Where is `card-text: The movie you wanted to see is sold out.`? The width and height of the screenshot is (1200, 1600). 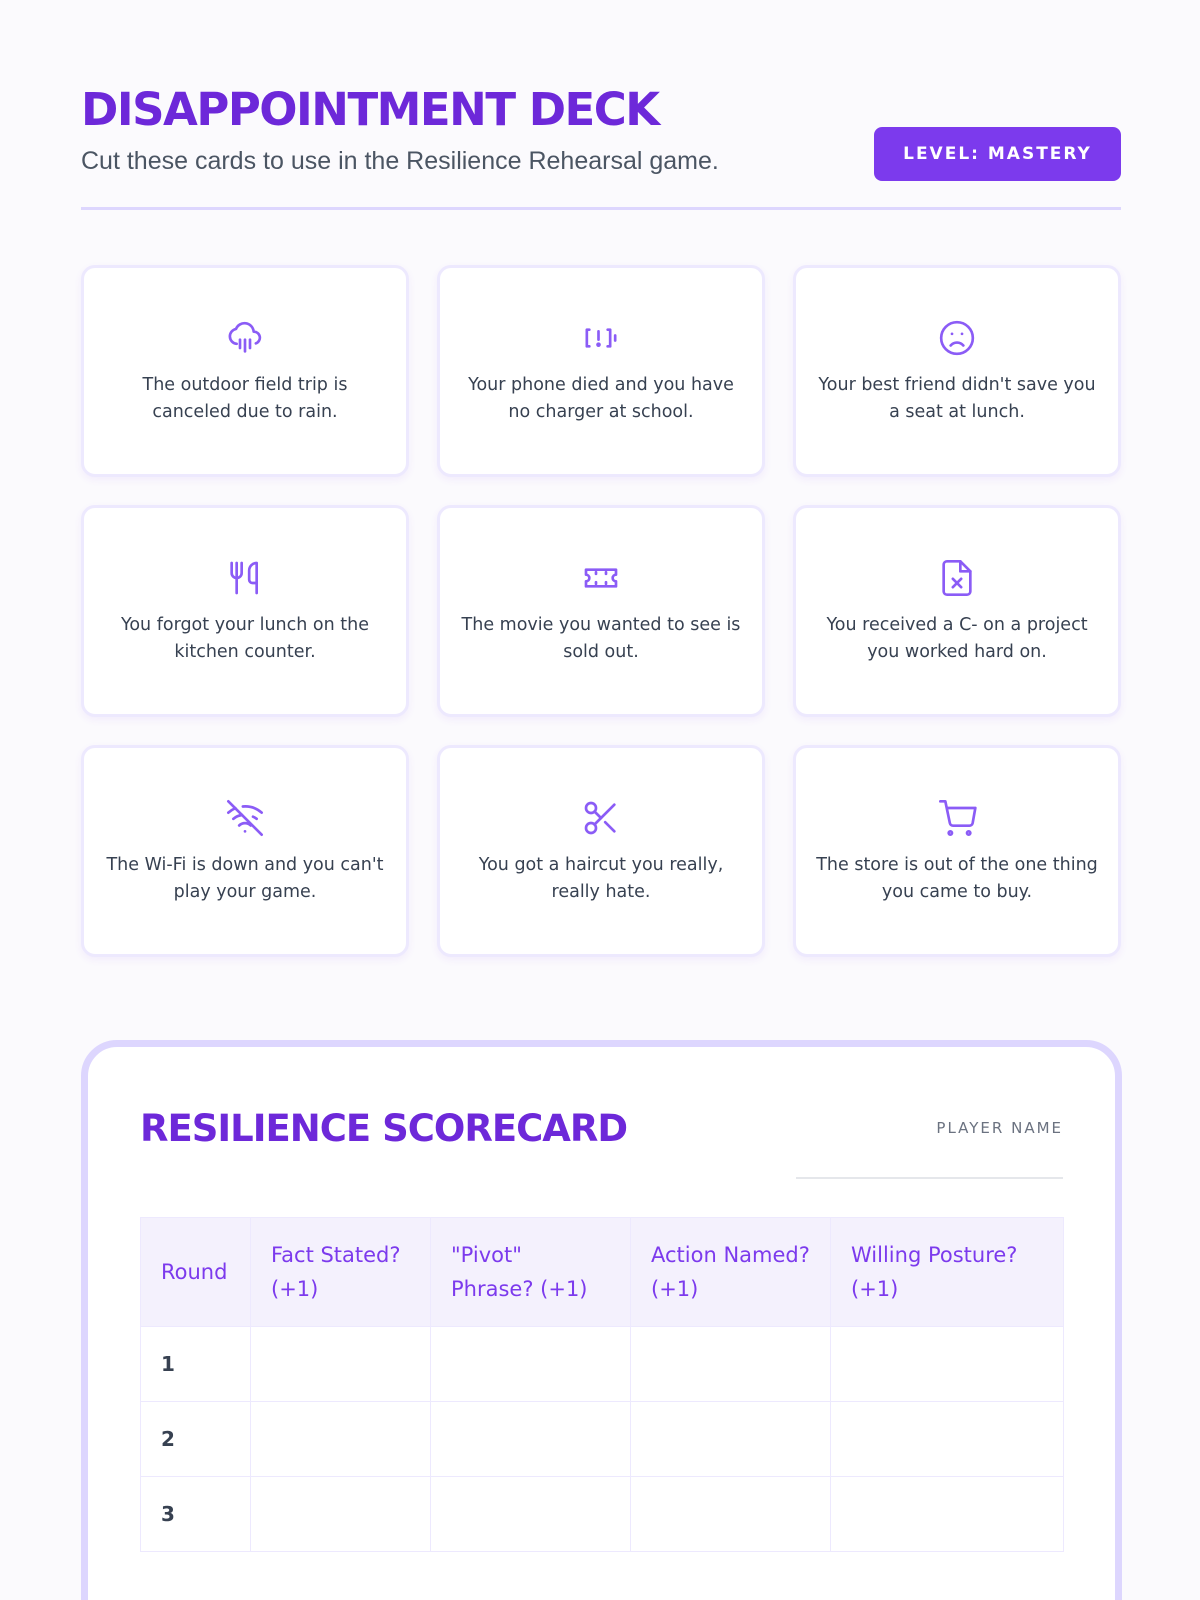
card-text: The movie you wanted to see is sold out. is located at coordinates (601, 638).